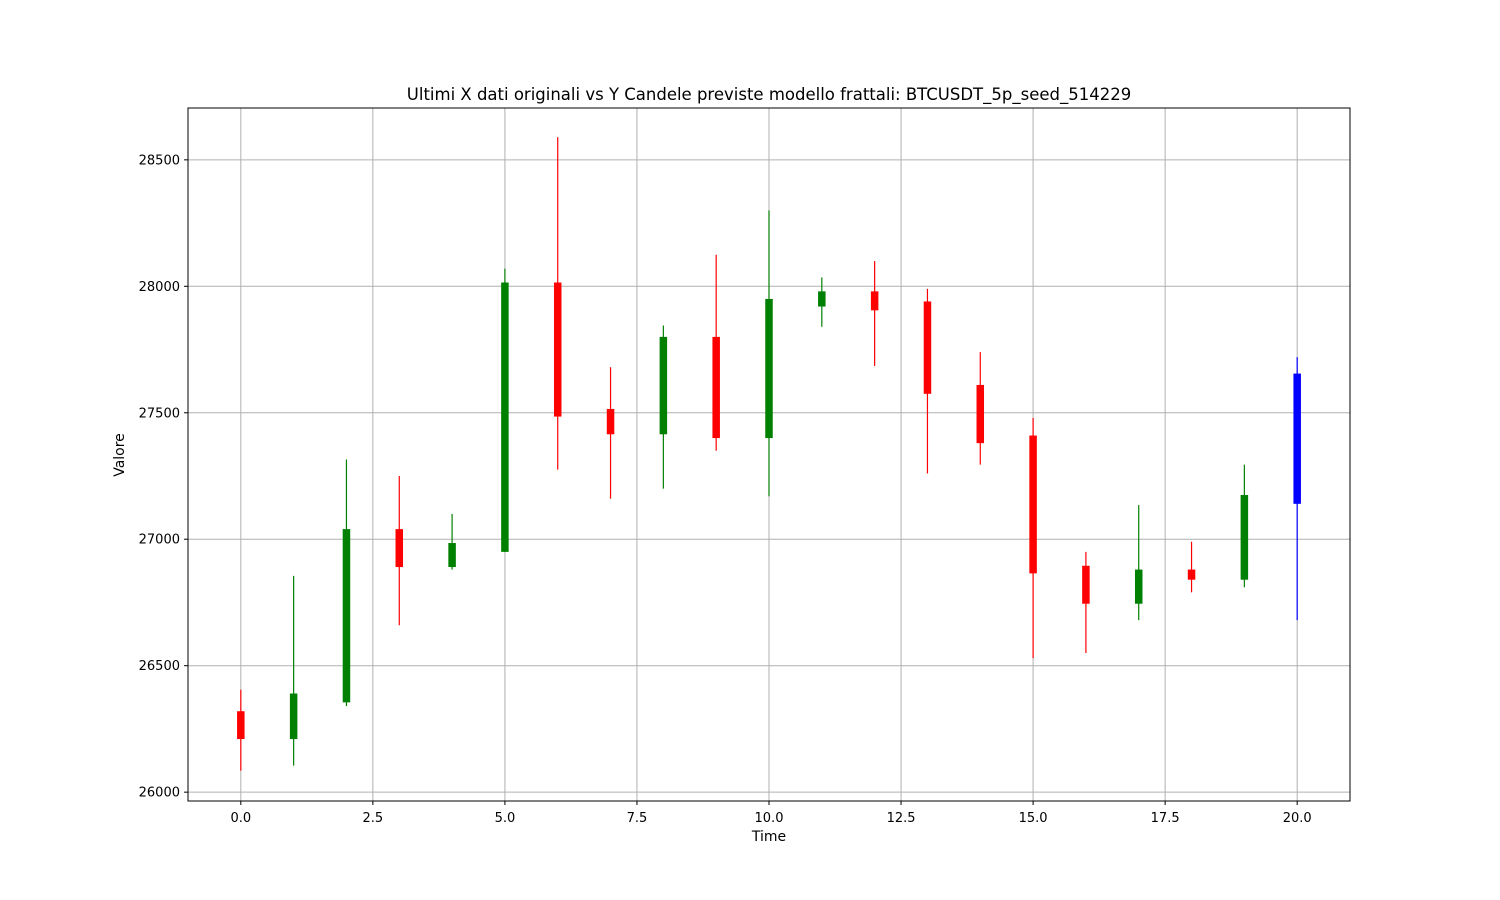 This screenshot has height=900, width=1500. Describe the element at coordinates (901, 818) in the screenshot. I see `x-tick-label: 12.5` at that location.